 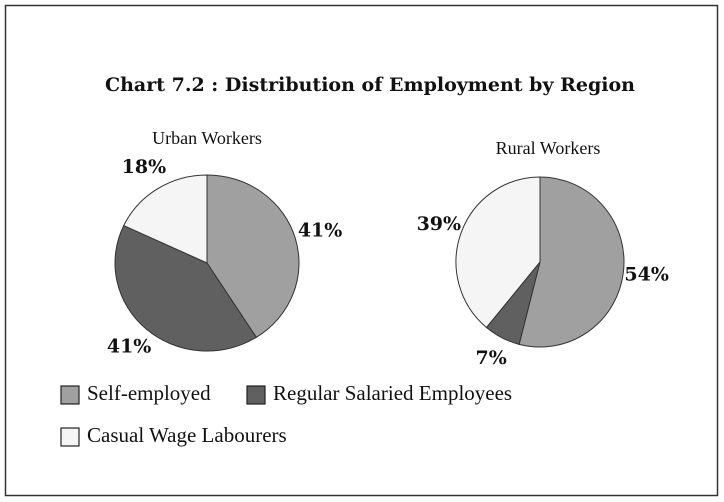 I want to click on legend-label: Self-employed, so click(x=149, y=393).